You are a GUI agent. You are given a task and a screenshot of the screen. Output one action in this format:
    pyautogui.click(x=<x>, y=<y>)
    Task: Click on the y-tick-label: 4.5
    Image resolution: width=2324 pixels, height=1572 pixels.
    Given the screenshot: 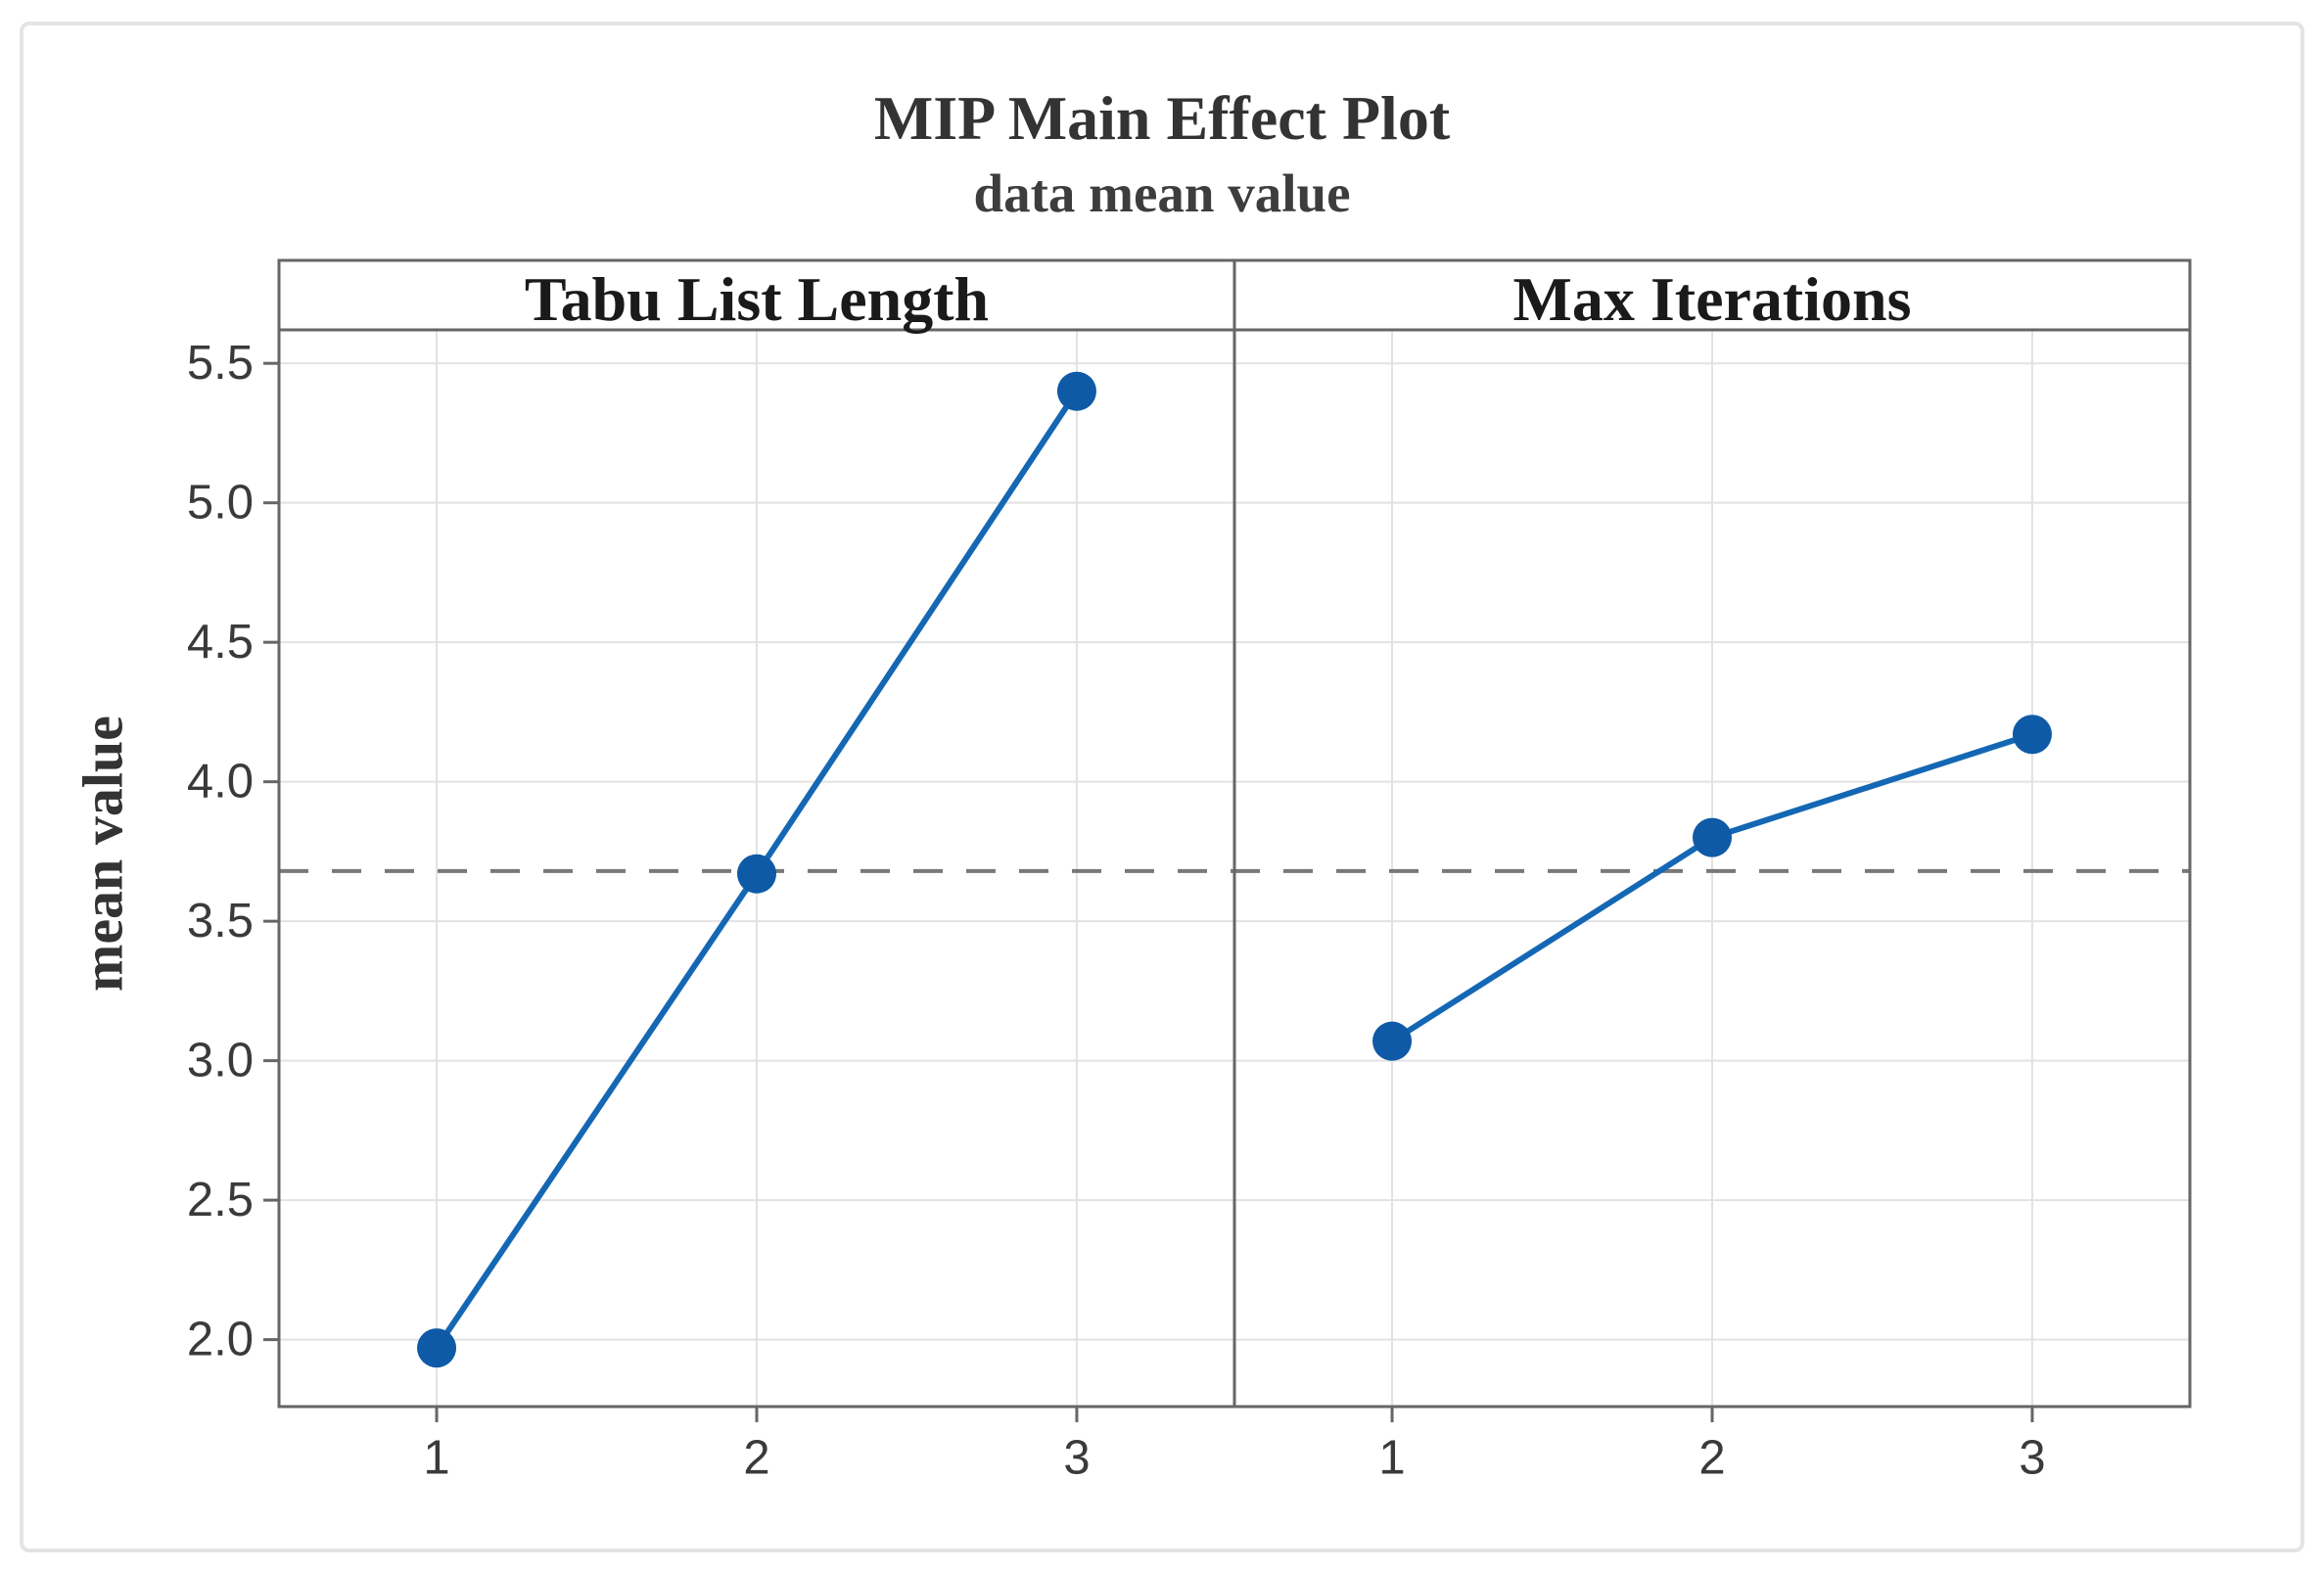 What is the action you would take?
    pyautogui.click(x=220, y=642)
    